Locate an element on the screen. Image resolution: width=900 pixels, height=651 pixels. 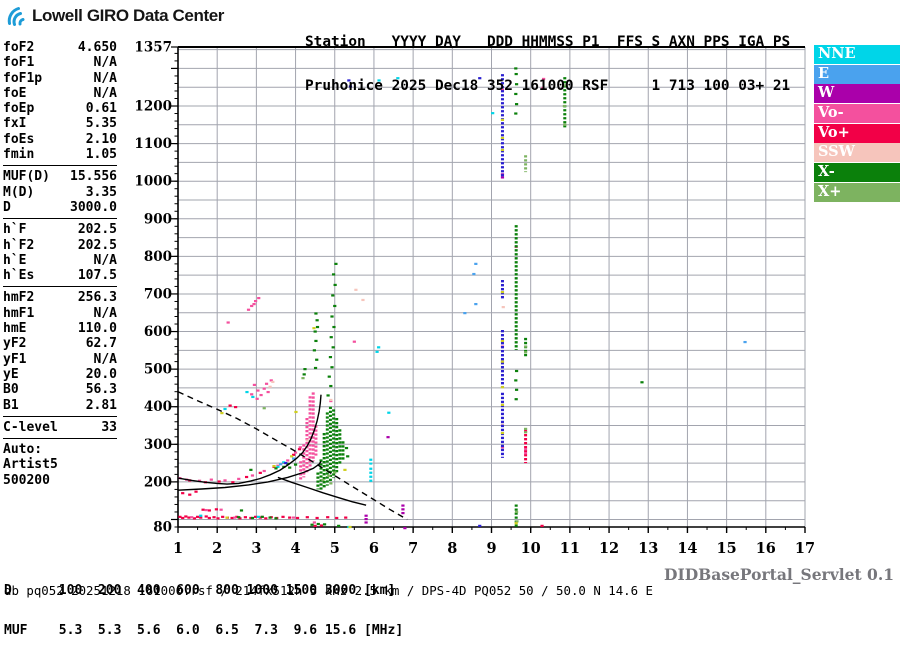
param-label: yF2 is located at coordinates (15, 344).